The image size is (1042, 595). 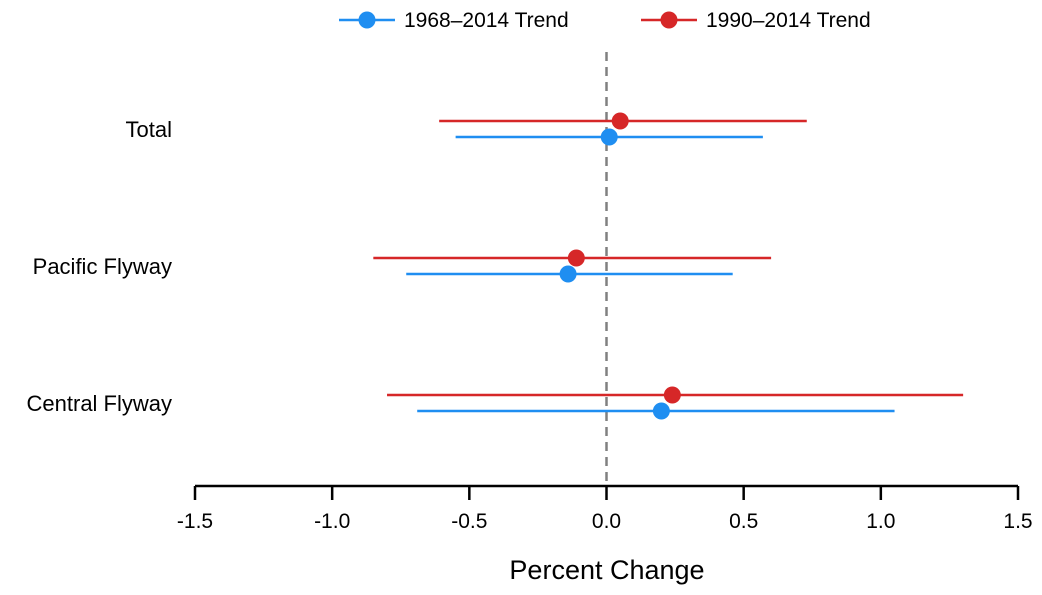 What do you see at coordinates (486, 20) in the screenshot?
I see `legend-label-1: 1968–2014 Trend` at bounding box center [486, 20].